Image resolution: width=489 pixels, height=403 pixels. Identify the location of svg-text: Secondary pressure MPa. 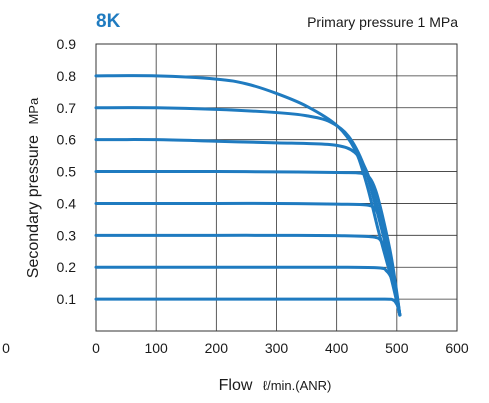
(33, 187).